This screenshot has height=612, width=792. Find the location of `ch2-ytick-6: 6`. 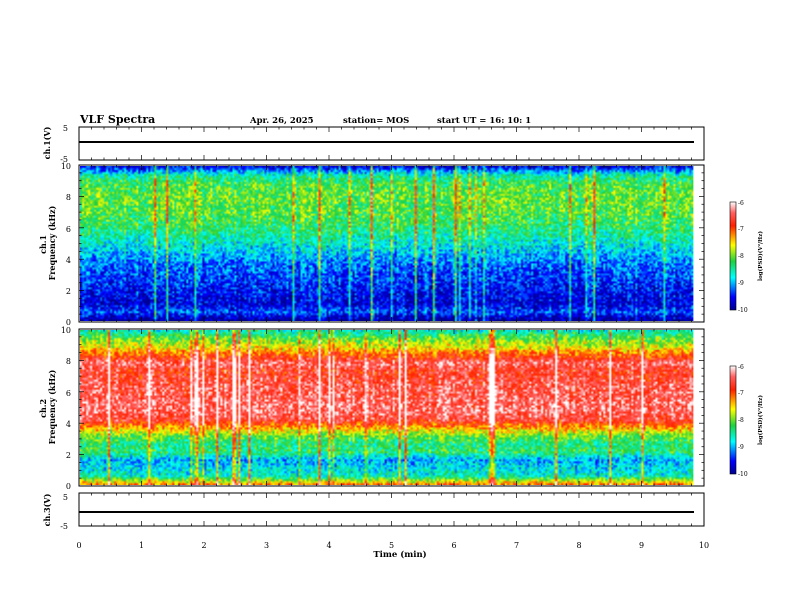

ch2-ytick-6: 6 is located at coordinates (68, 393).